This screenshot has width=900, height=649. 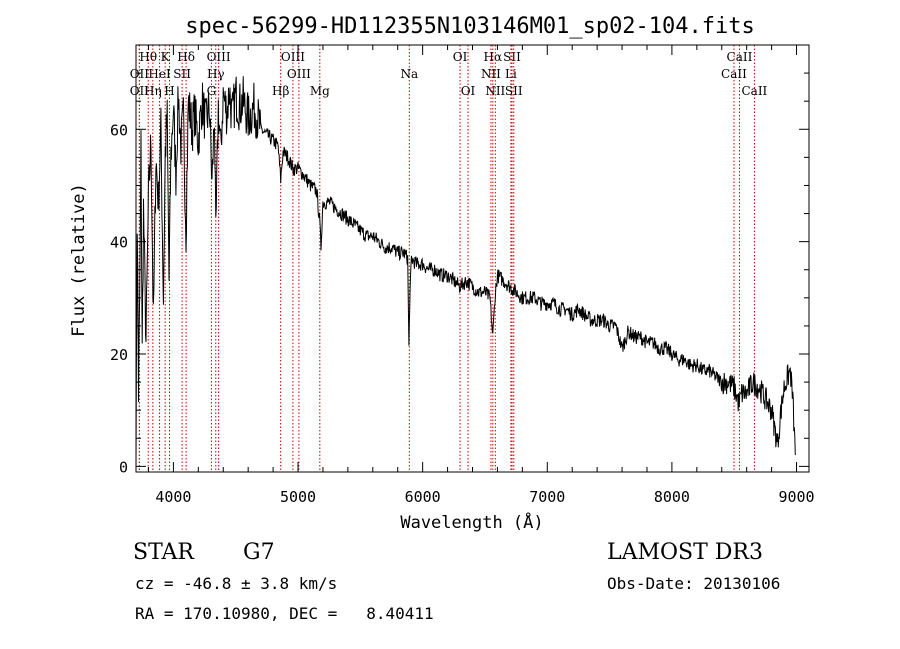 I want to click on line-marker-label: Hα, so click(x=493, y=57).